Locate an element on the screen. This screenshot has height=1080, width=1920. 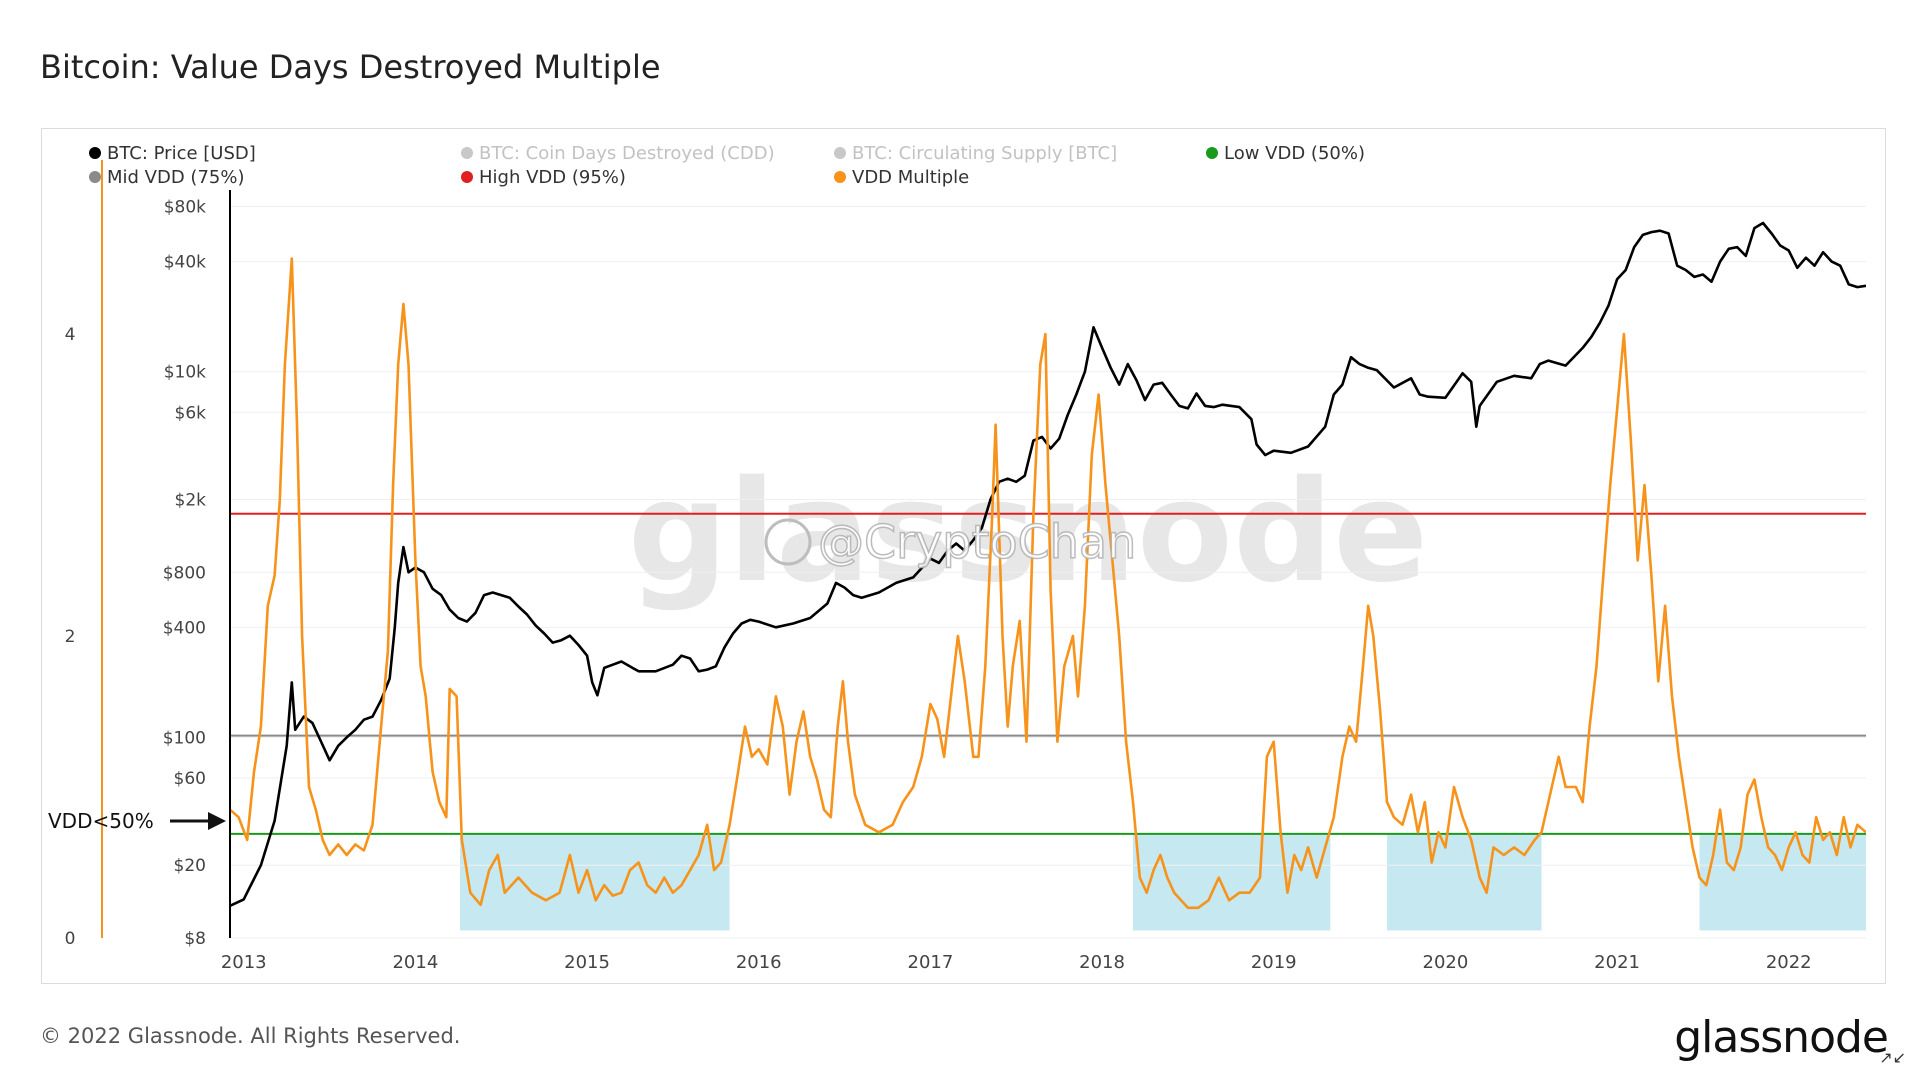
legend-label: VDD Multiple is located at coordinates (910, 177).